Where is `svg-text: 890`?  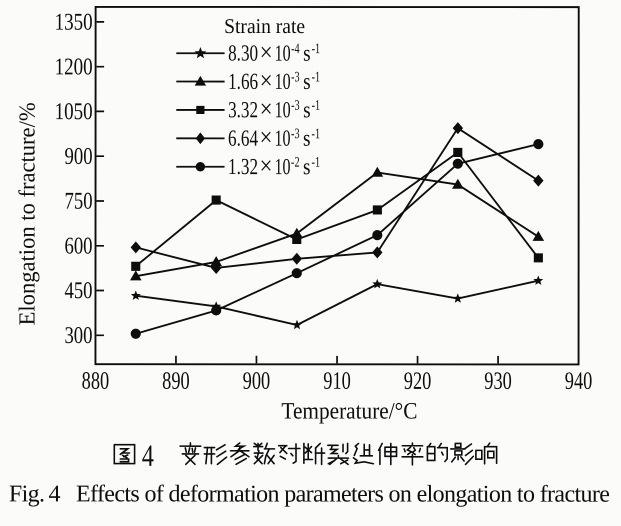
svg-text: 890 is located at coordinates (176, 381).